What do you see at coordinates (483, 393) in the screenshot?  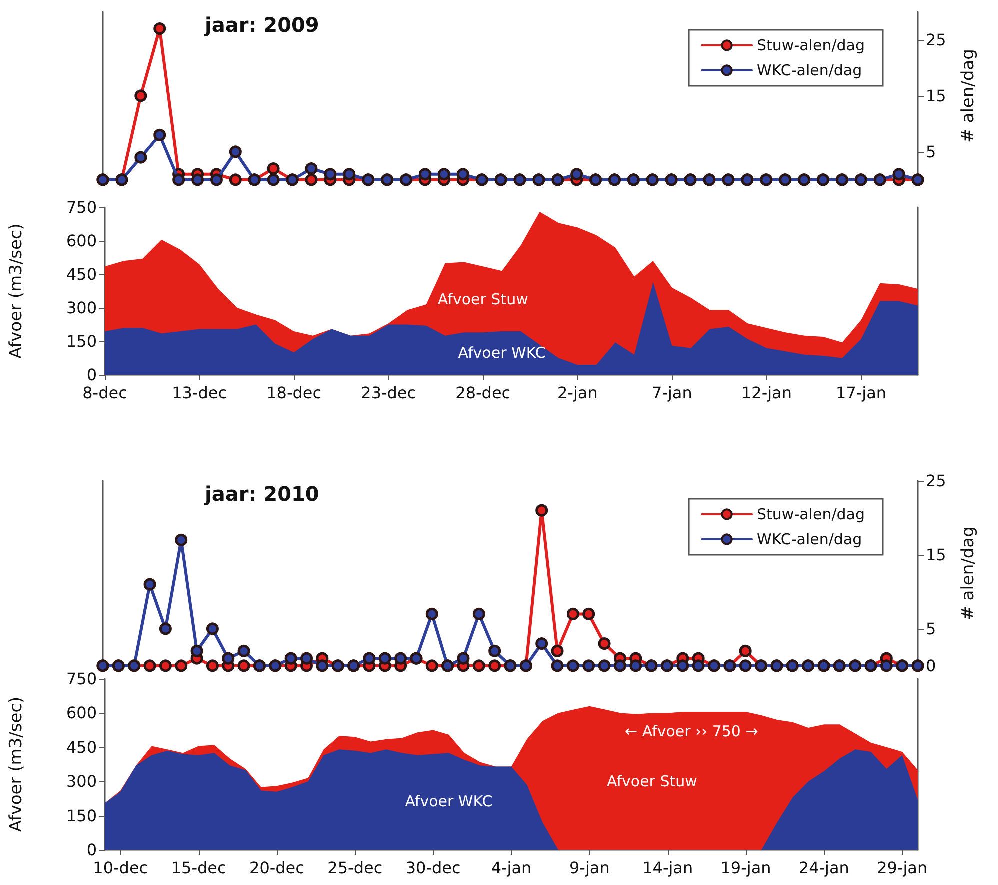 I see `x-tick-label: 28-dec` at bounding box center [483, 393].